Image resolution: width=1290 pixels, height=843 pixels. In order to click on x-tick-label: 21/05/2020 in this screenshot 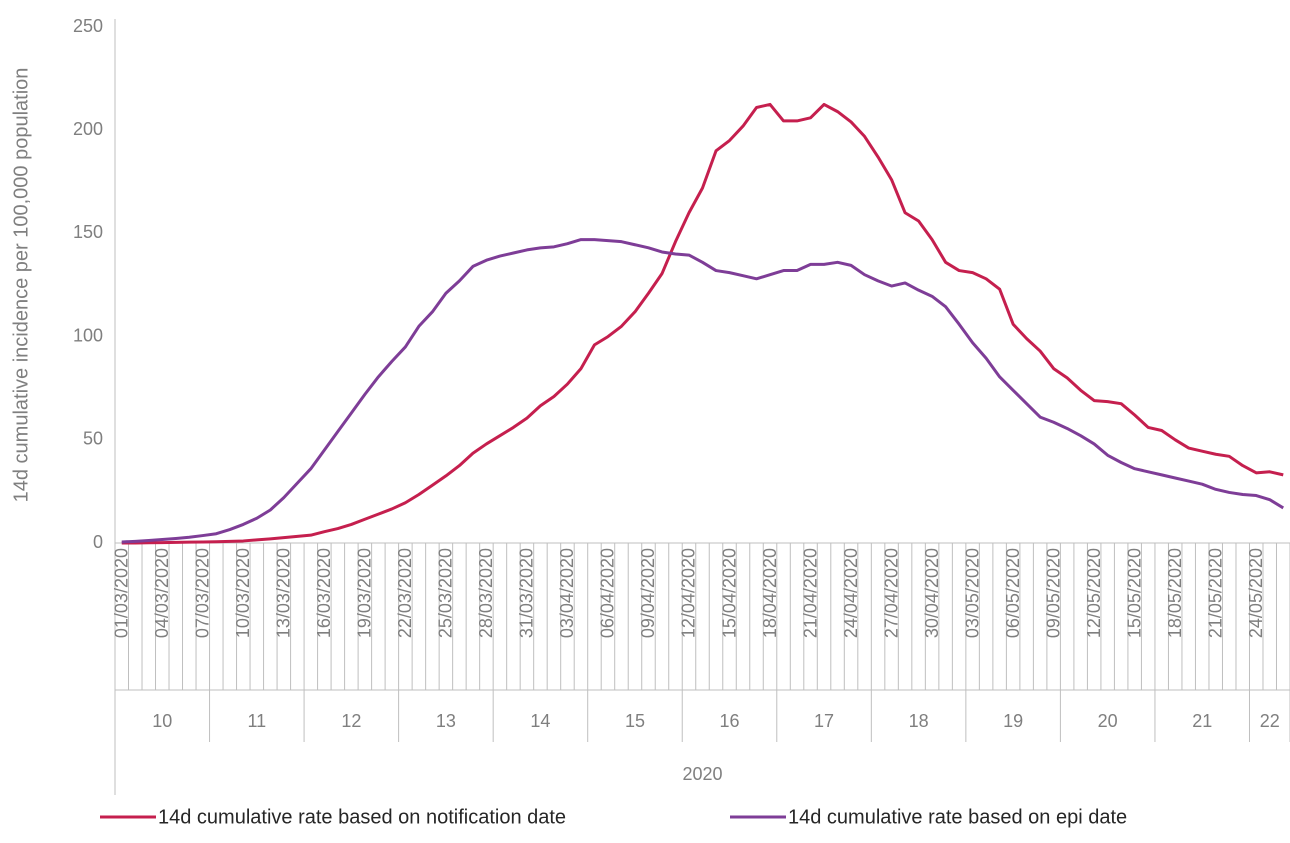, I will do `click(1215, 593)`.